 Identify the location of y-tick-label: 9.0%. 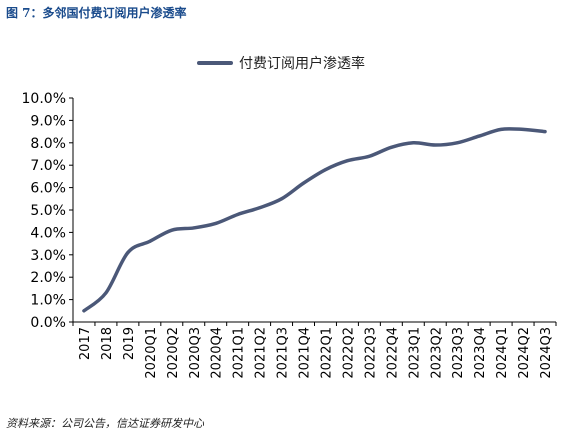
(48, 121).